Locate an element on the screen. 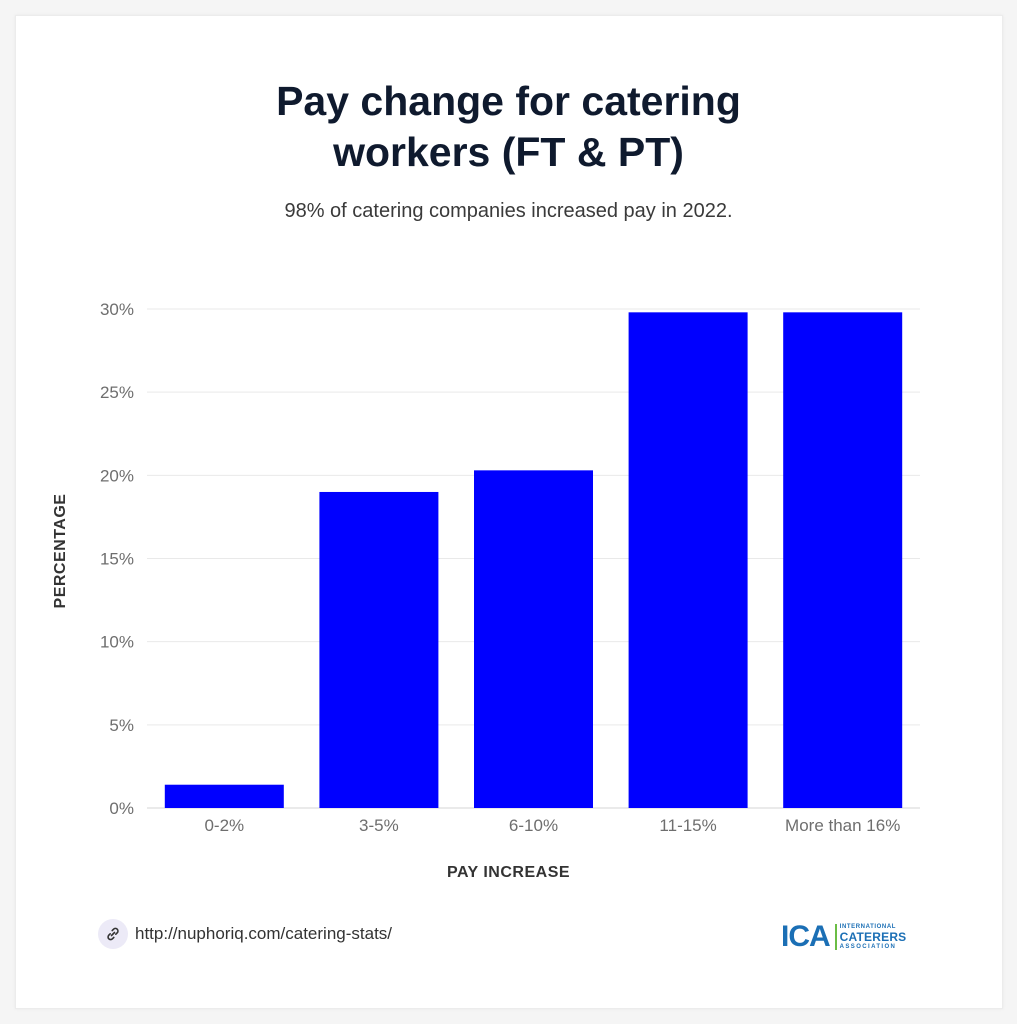 The image size is (1017, 1024). logo-line-2: CATERERS is located at coordinates (873, 937).